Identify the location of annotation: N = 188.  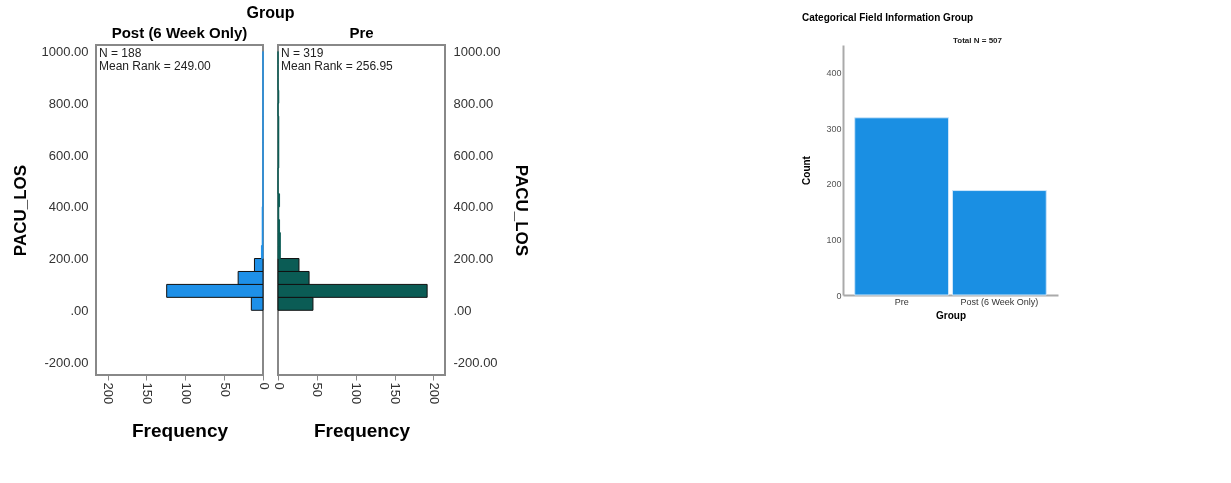
(120, 53).